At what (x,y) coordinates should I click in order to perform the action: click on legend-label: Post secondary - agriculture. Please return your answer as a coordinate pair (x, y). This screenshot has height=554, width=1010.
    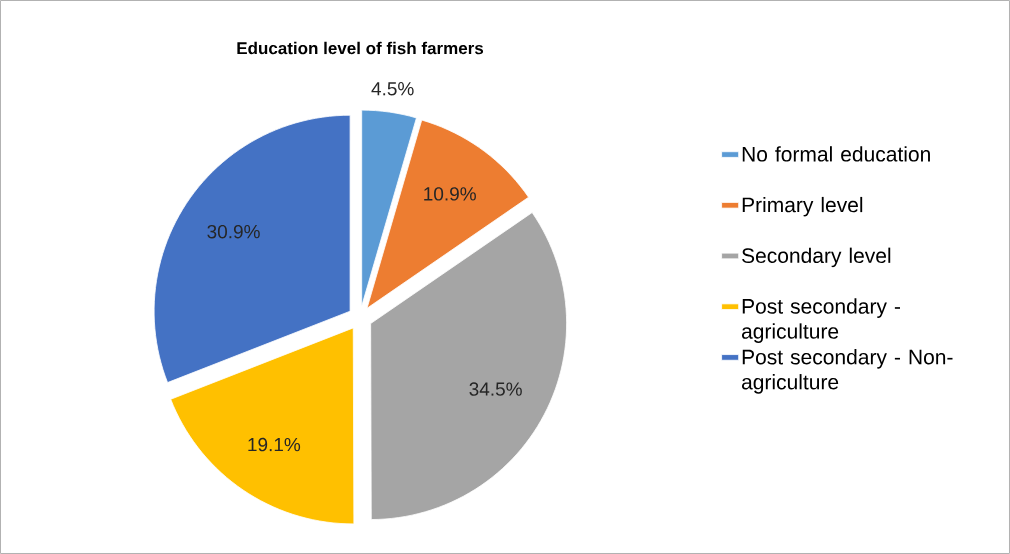
    Looking at the image, I should click on (820, 320).